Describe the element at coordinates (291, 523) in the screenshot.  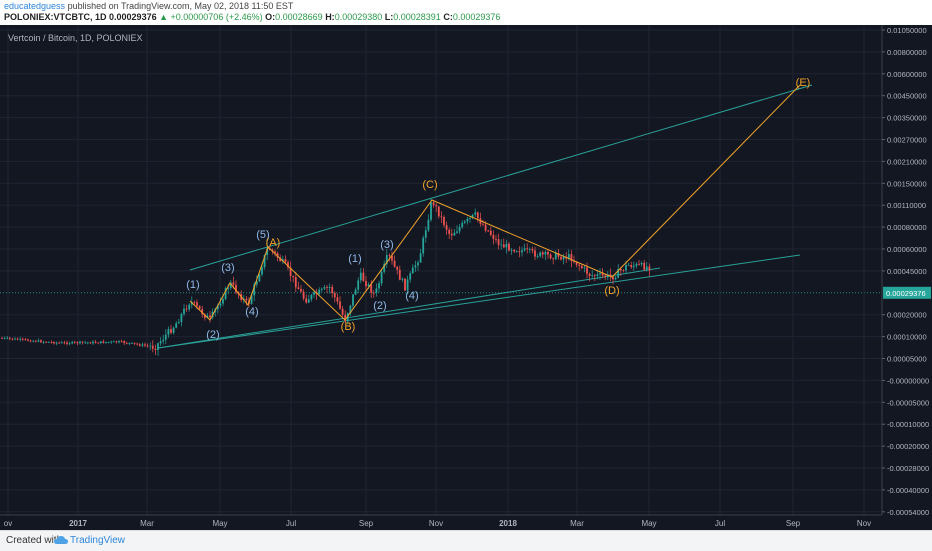
I see `x-tick-label: Jul` at that location.